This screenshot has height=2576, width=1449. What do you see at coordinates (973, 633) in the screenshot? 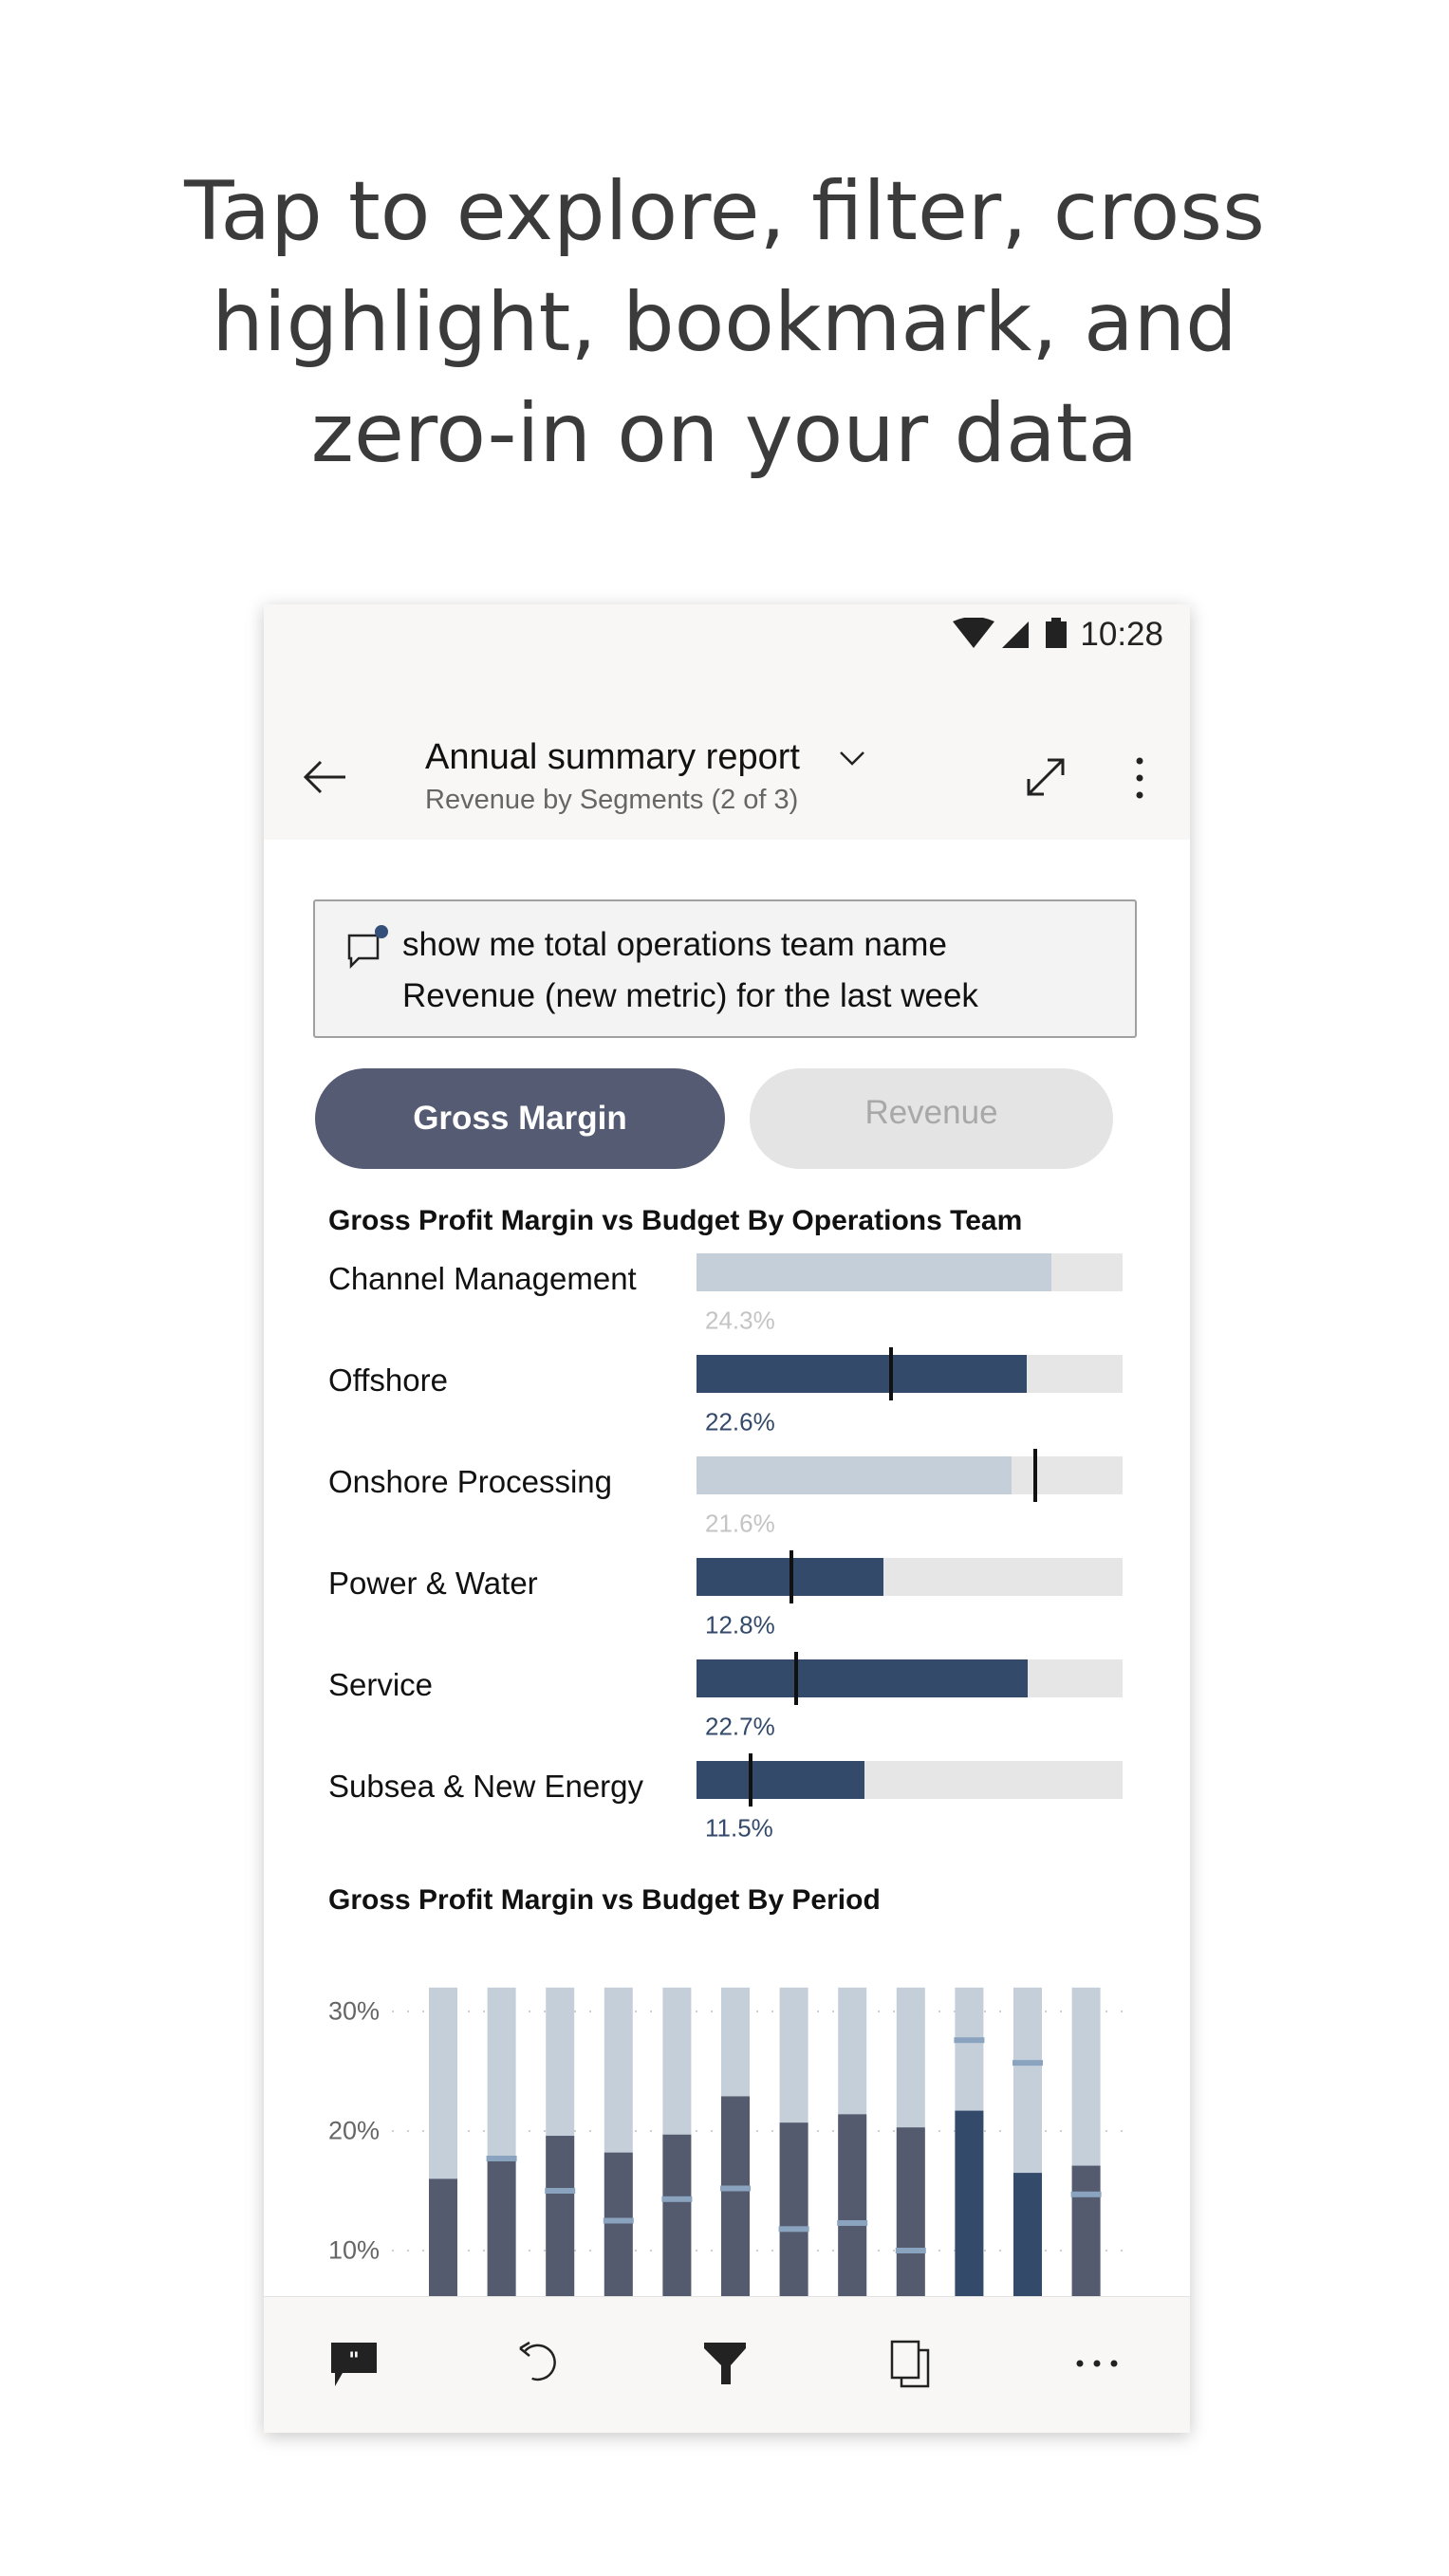
I see `wifi-icon` at bounding box center [973, 633].